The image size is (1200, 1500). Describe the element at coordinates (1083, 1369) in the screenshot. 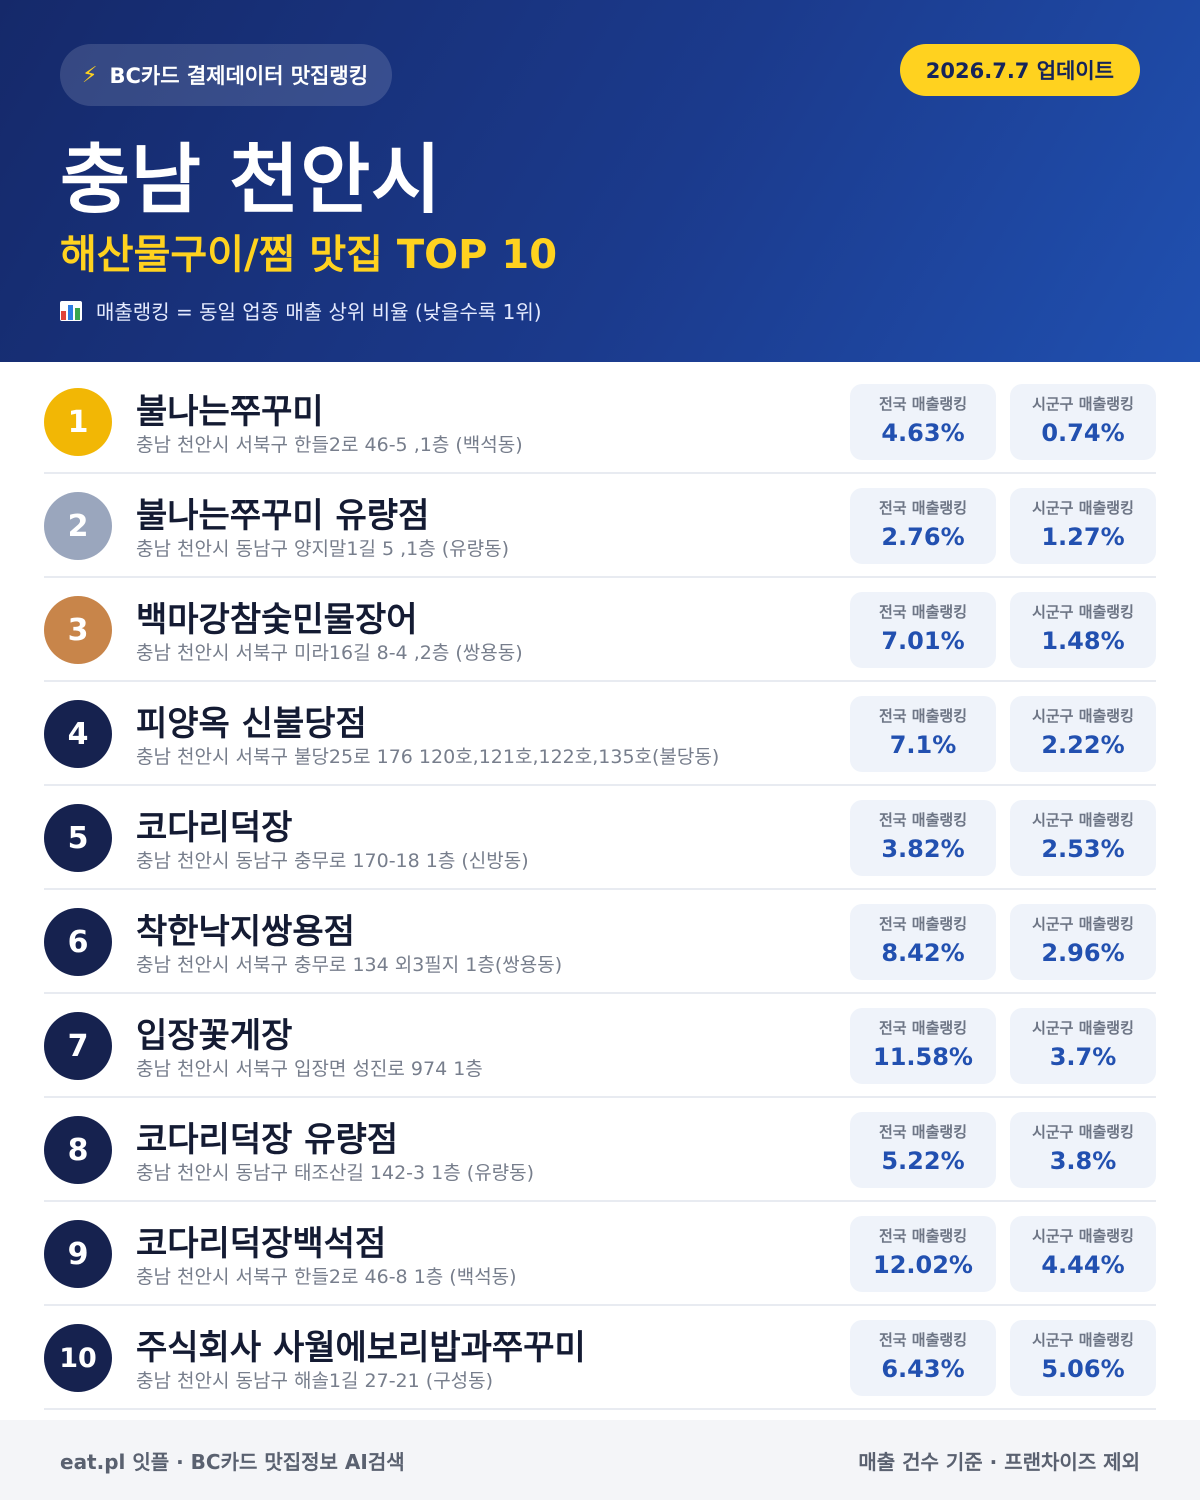

I see `local-rank-card-value: 5.06%` at that location.